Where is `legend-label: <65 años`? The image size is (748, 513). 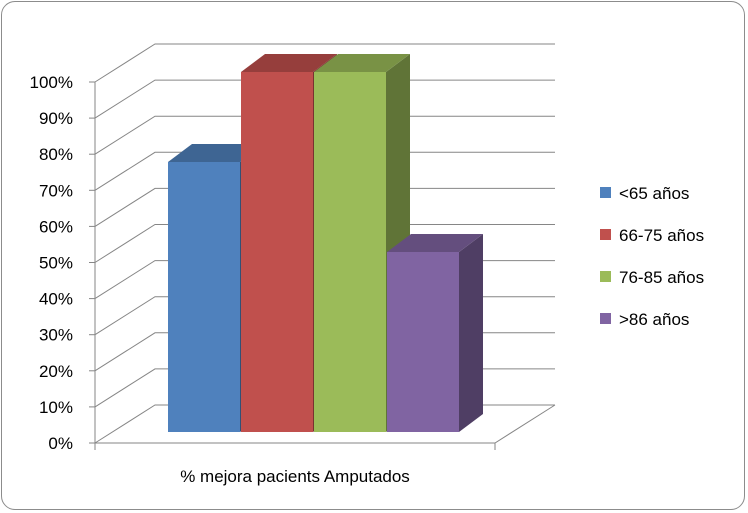
legend-label: <65 años is located at coordinates (654, 193).